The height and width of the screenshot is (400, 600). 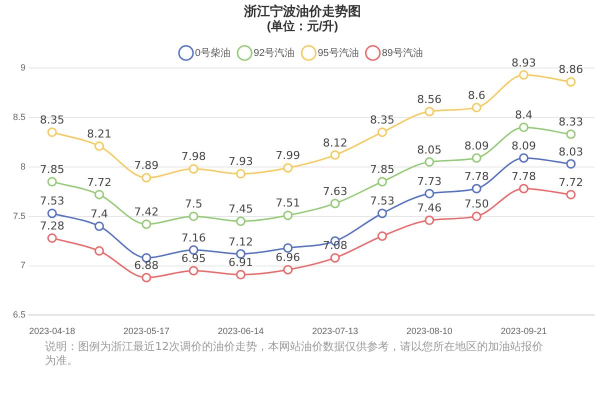 What do you see at coordinates (146, 265) in the screenshot?
I see `data-label: 6.88` at bounding box center [146, 265].